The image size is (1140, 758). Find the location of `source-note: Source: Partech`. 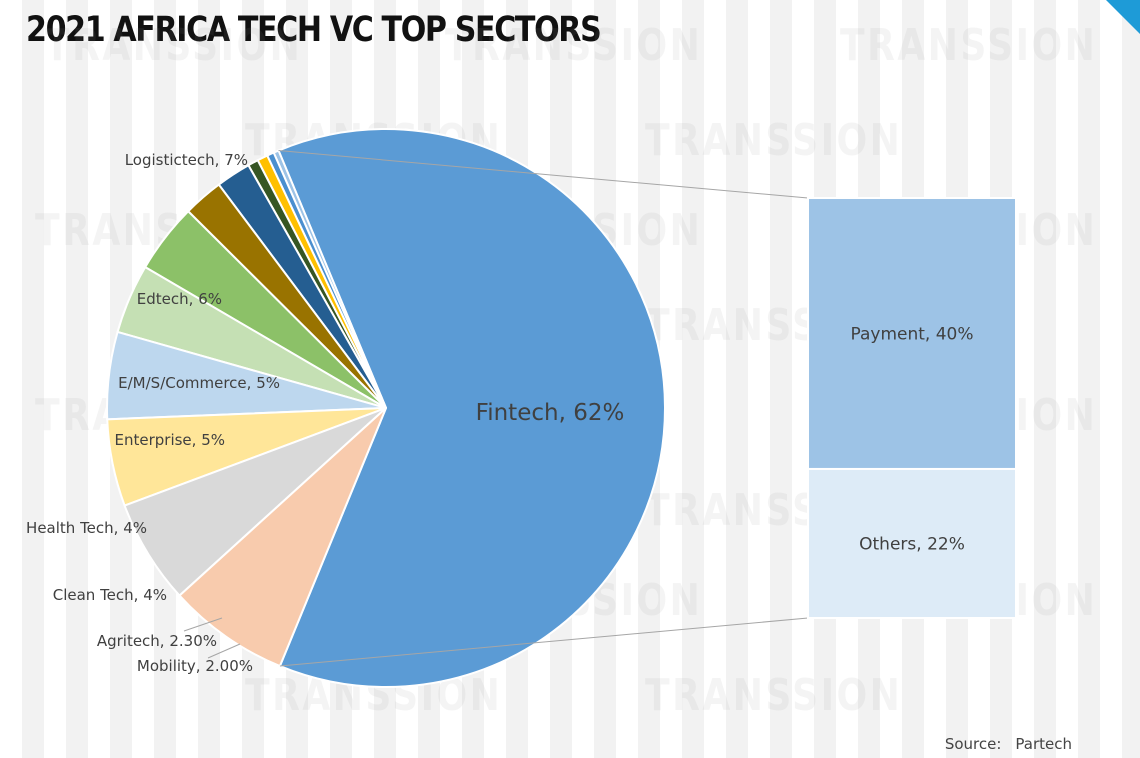

source-note: Source: Partech is located at coordinates (1008, 744).